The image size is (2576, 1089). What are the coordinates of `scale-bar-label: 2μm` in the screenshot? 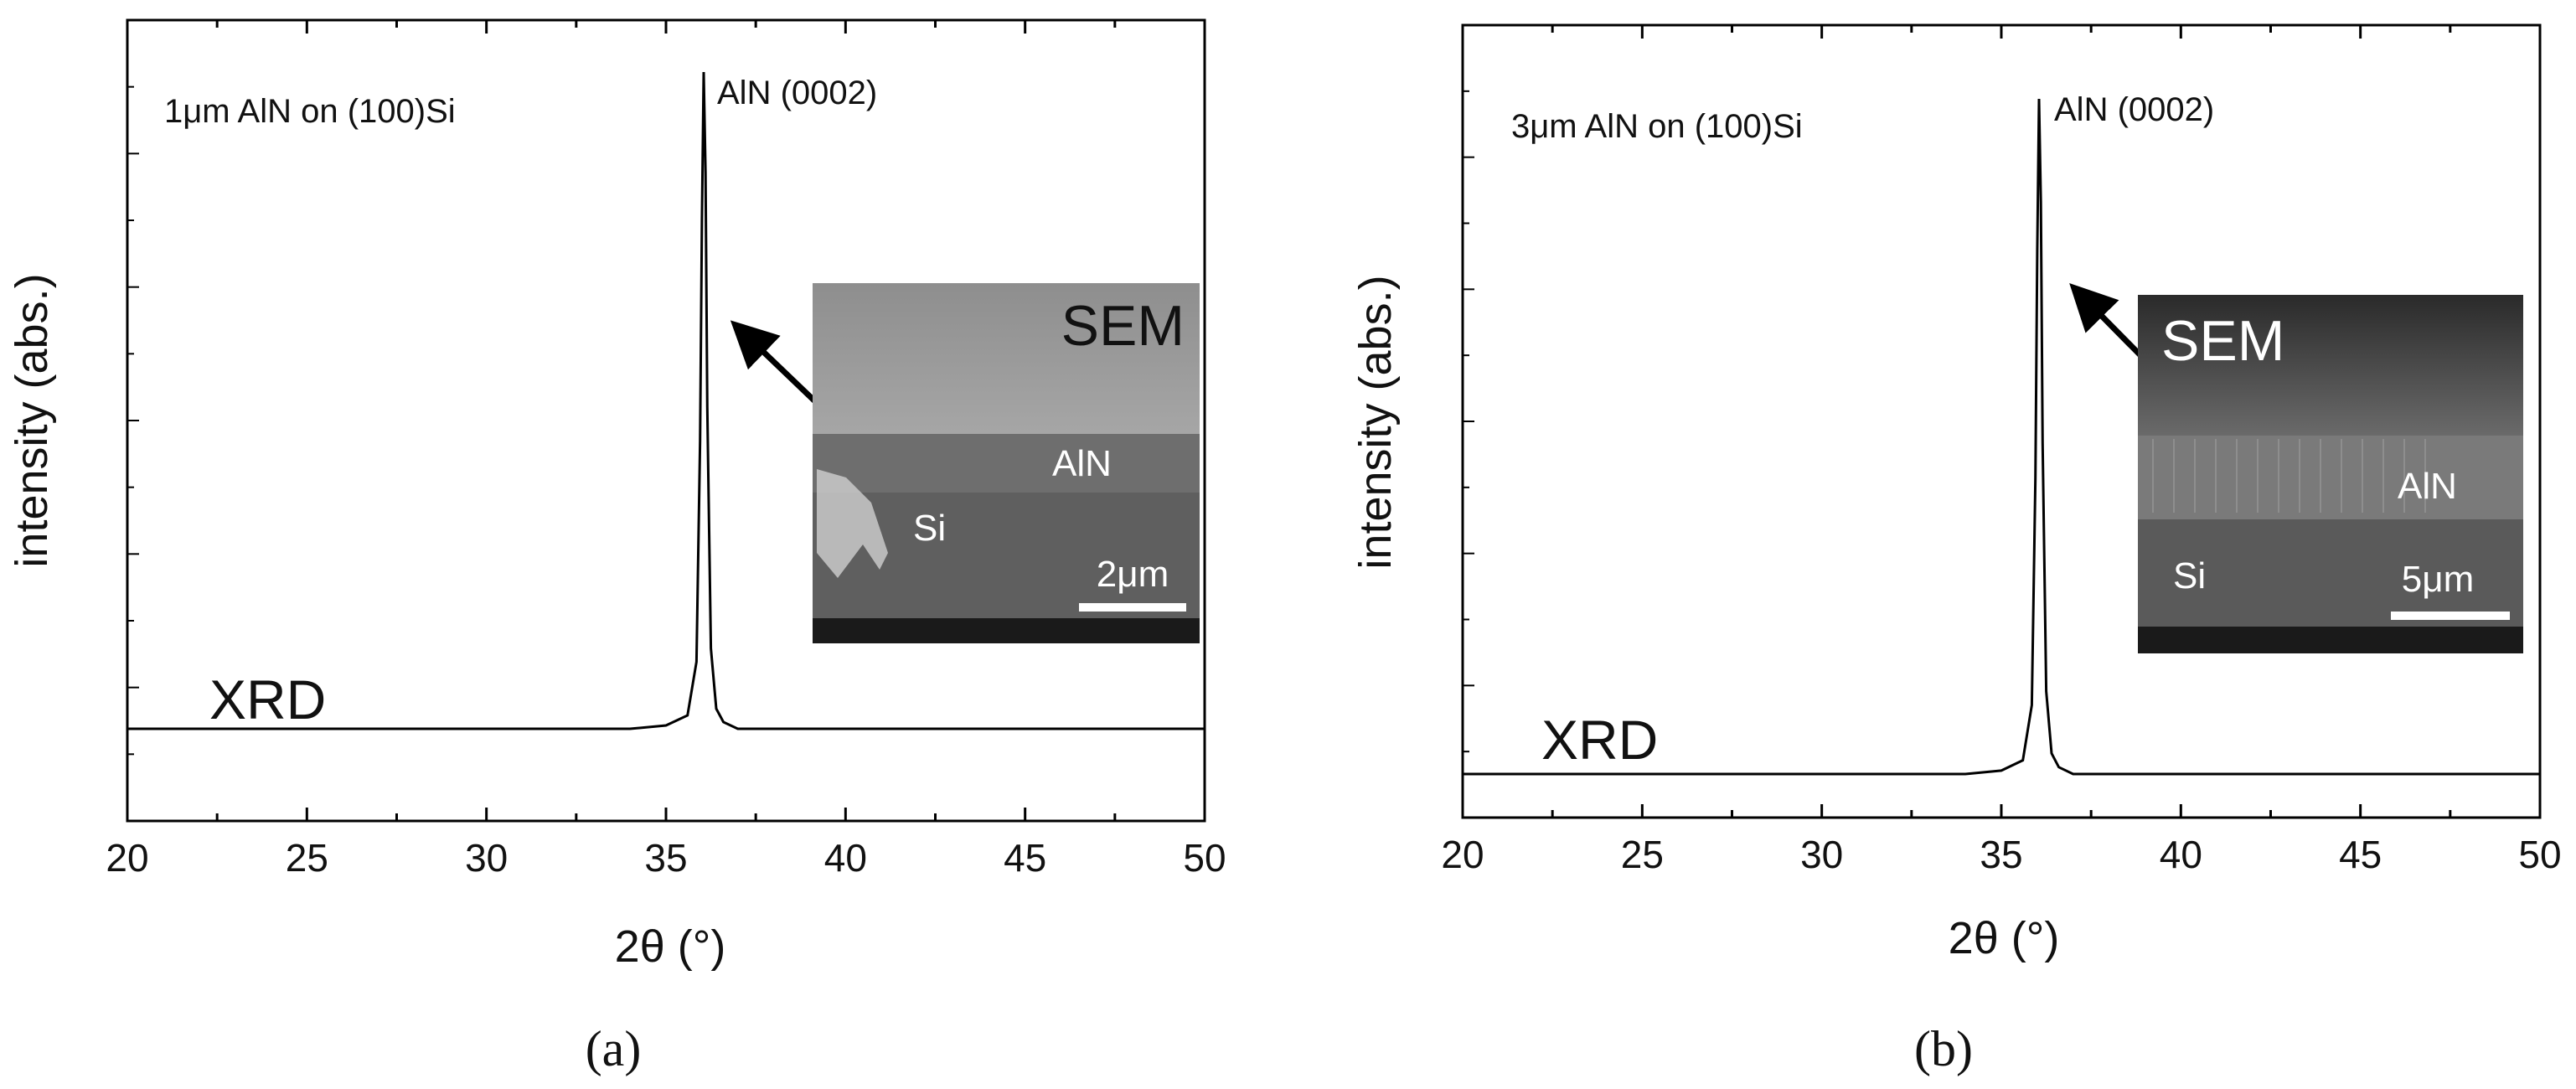 It's located at (1133, 574).